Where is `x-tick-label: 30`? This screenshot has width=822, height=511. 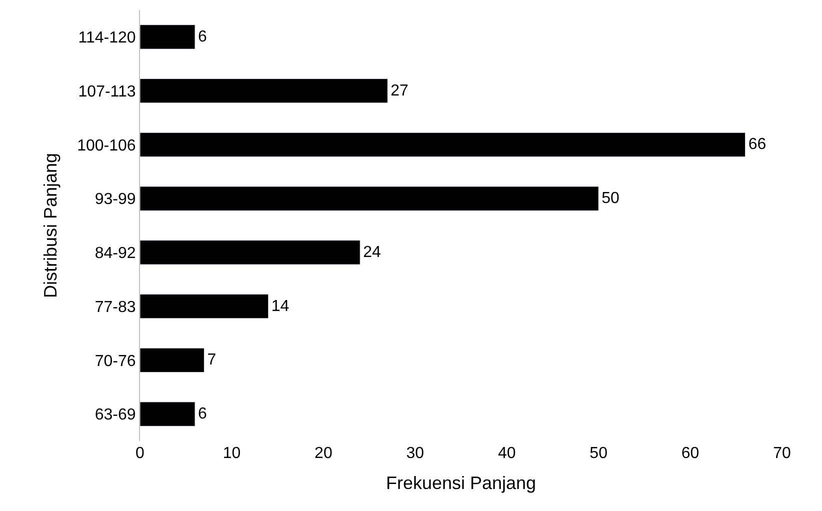 x-tick-label: 30 is located at coordinates (415, 453).